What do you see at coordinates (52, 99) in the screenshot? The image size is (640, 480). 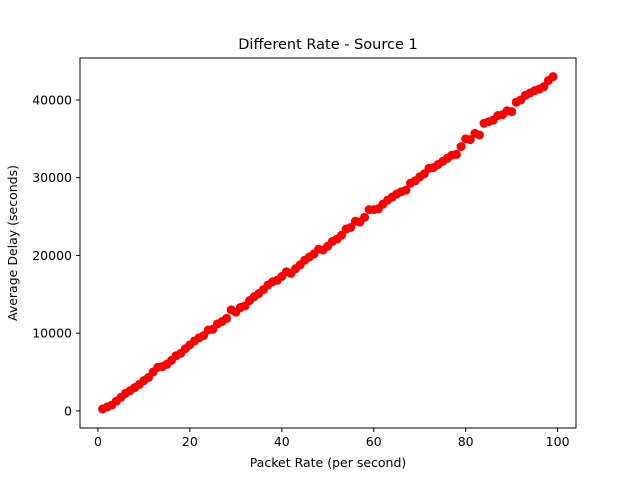 I see `y-tick-label: 40000` at bounding box center [52, 99].